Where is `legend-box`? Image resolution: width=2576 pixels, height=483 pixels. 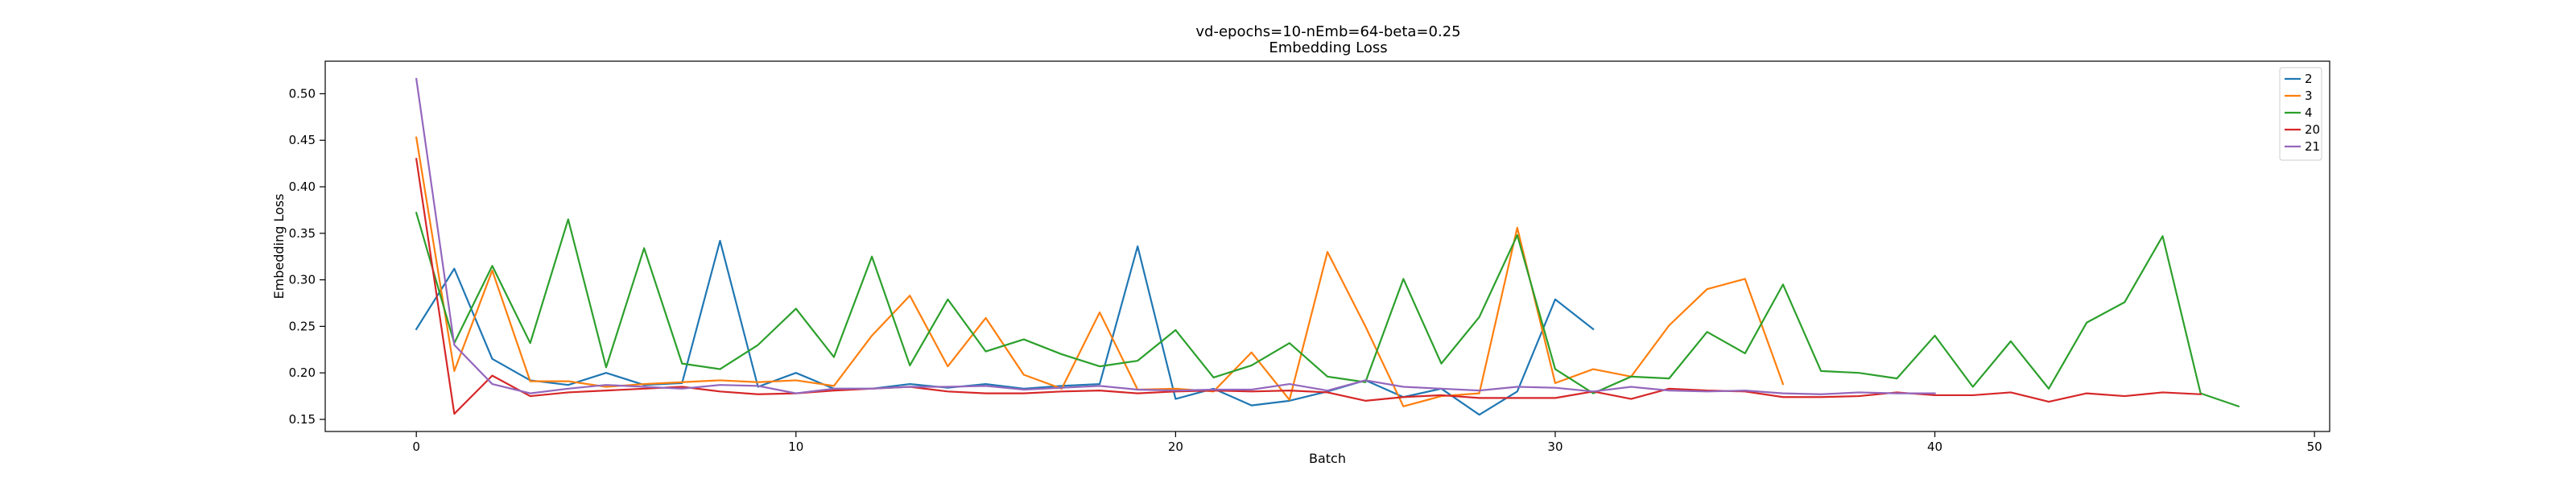 legend-box is located at coordinates (2300, 114).